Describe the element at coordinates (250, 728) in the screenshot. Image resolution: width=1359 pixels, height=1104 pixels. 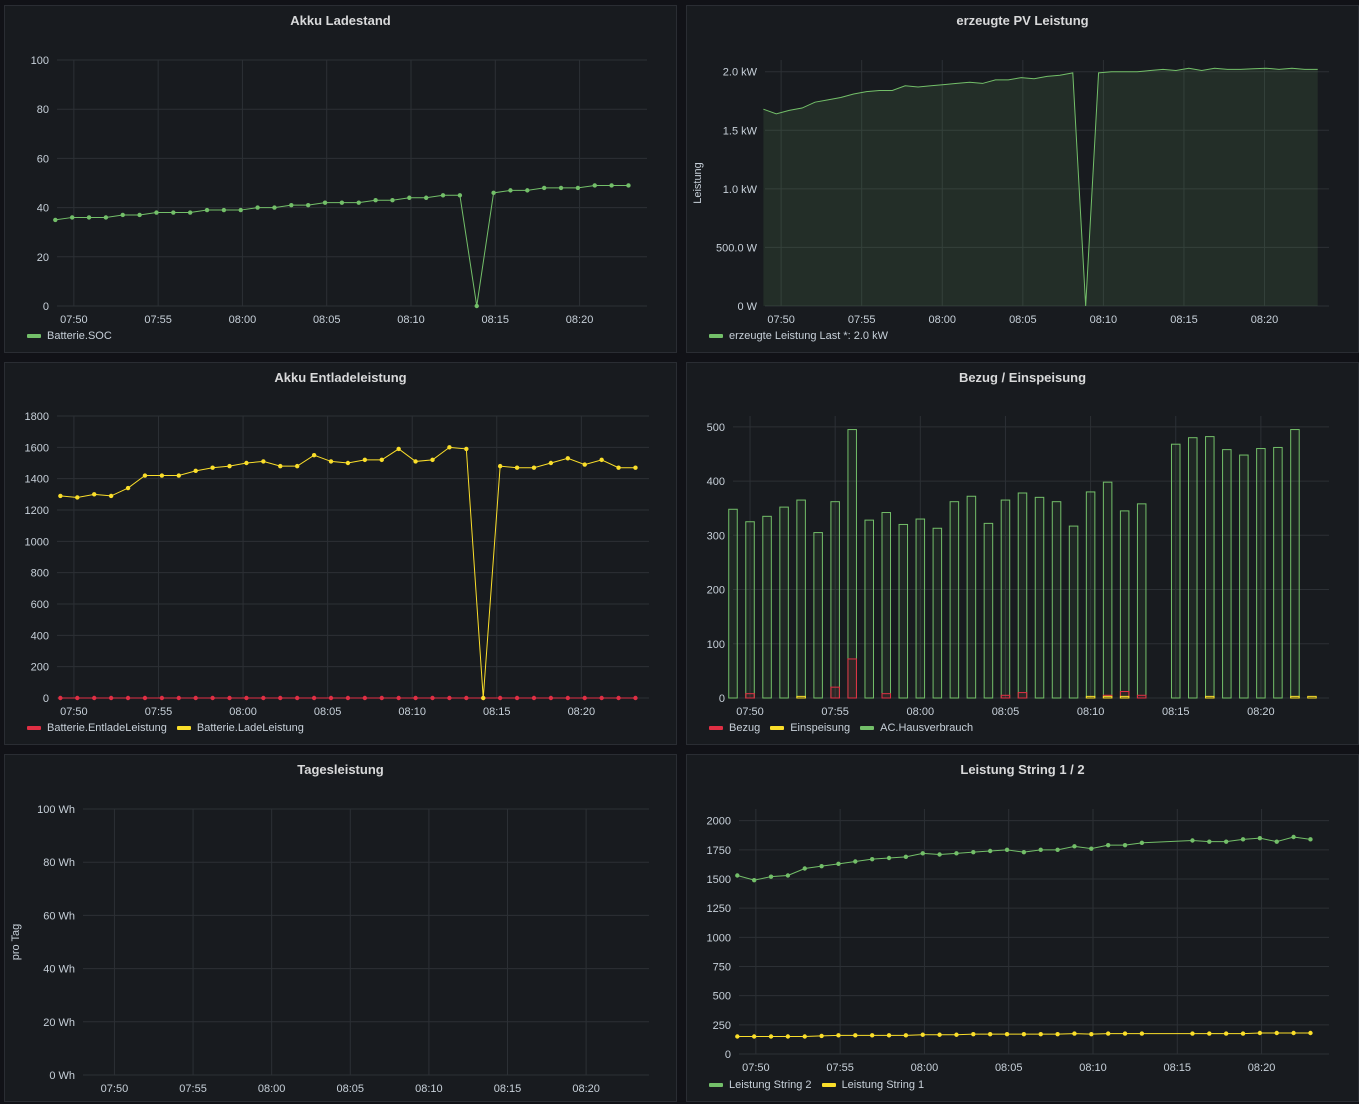
I see `legend-label: Batterie.LadeLeistung` at that location.